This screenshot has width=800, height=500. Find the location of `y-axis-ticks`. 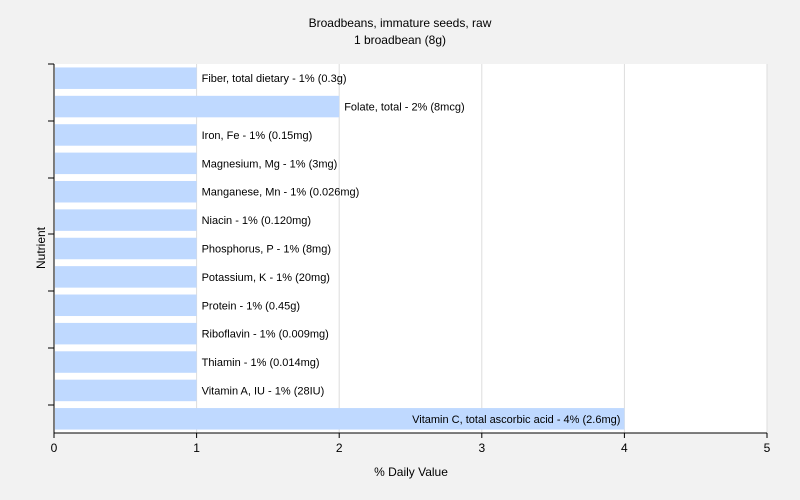

y-axis-ticks is located at coordinates (51, 234).